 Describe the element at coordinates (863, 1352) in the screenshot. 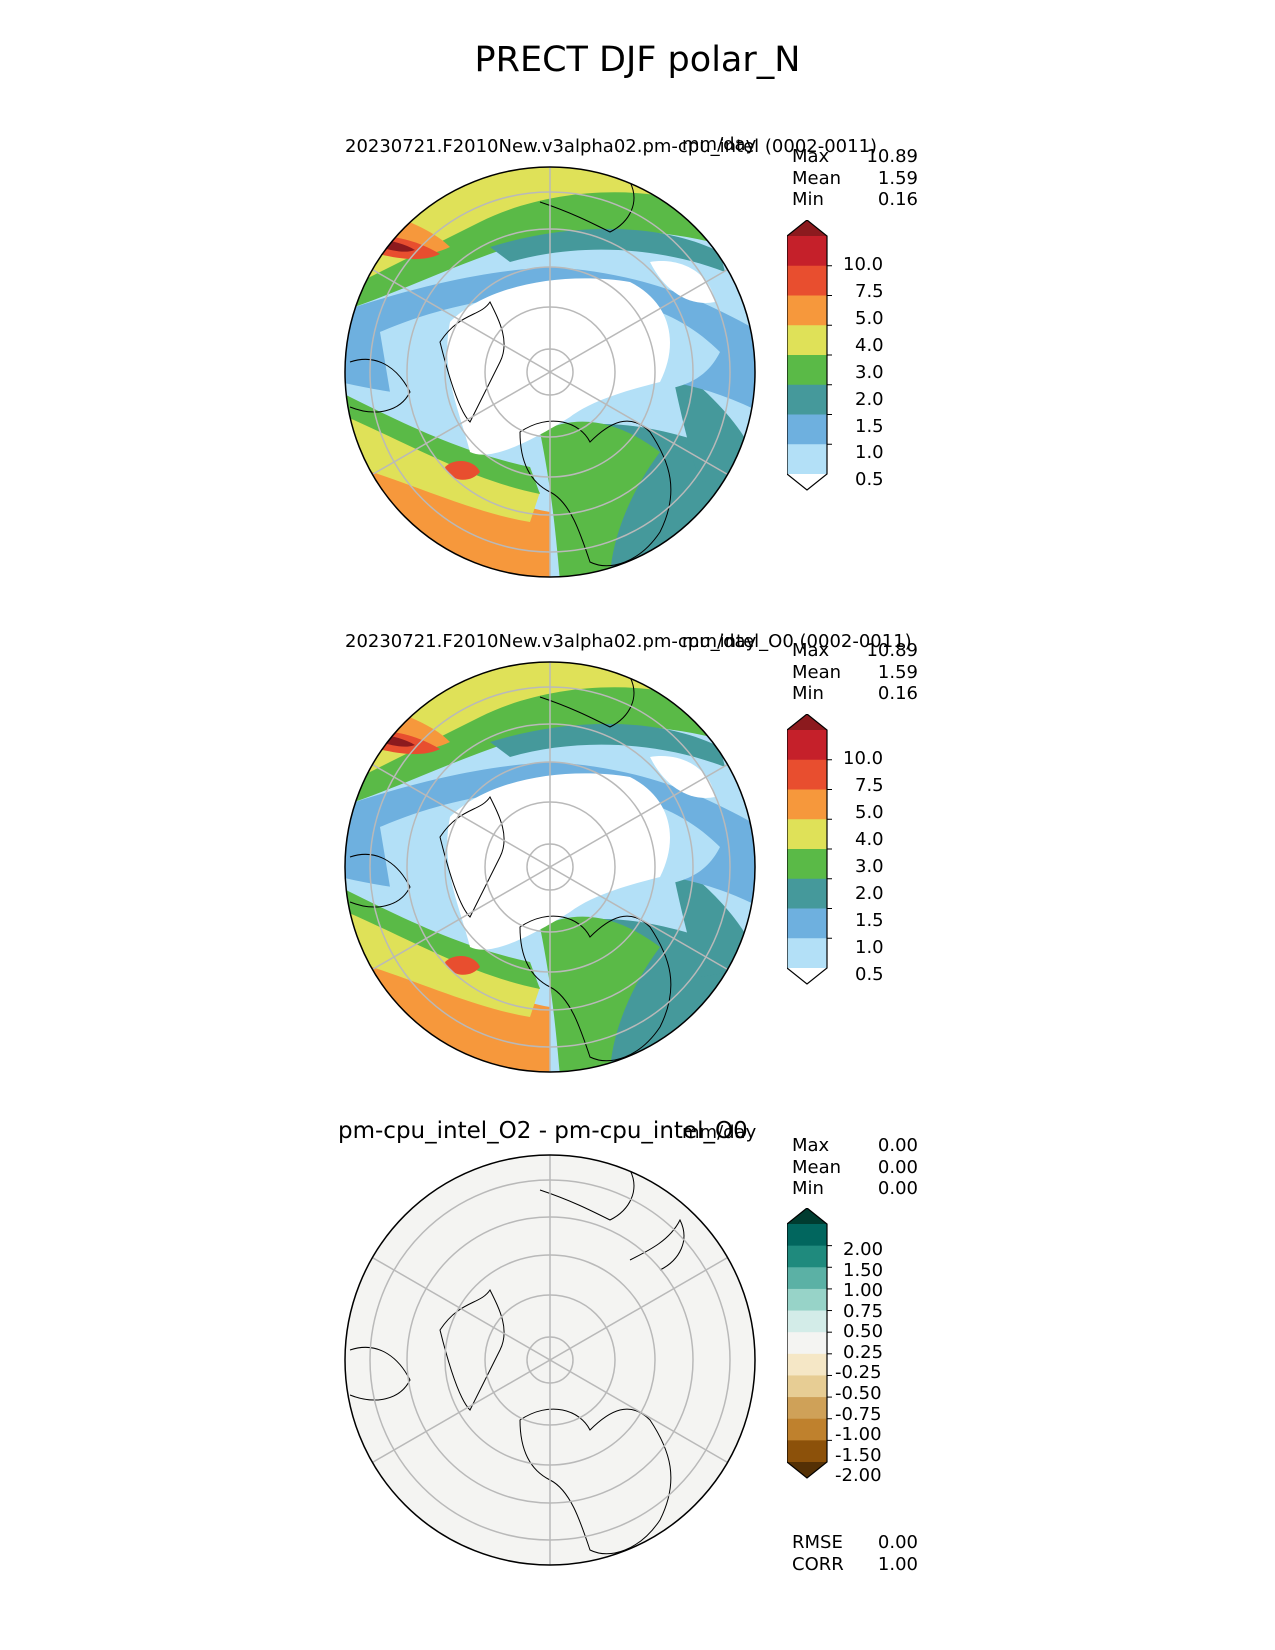

I see `colorbar-tick-label: 0.25` at that location.